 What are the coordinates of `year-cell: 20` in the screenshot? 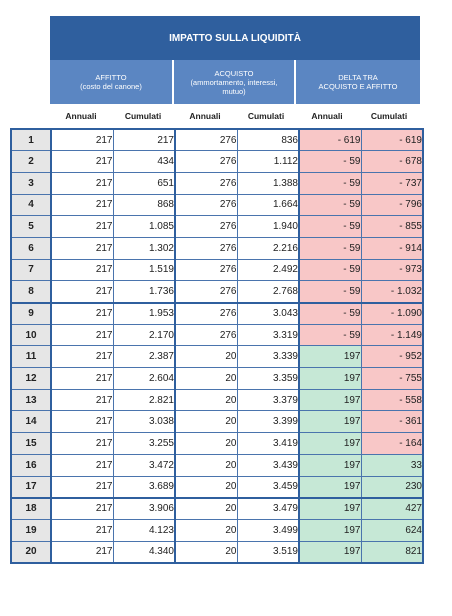 It's located at (31, 552).